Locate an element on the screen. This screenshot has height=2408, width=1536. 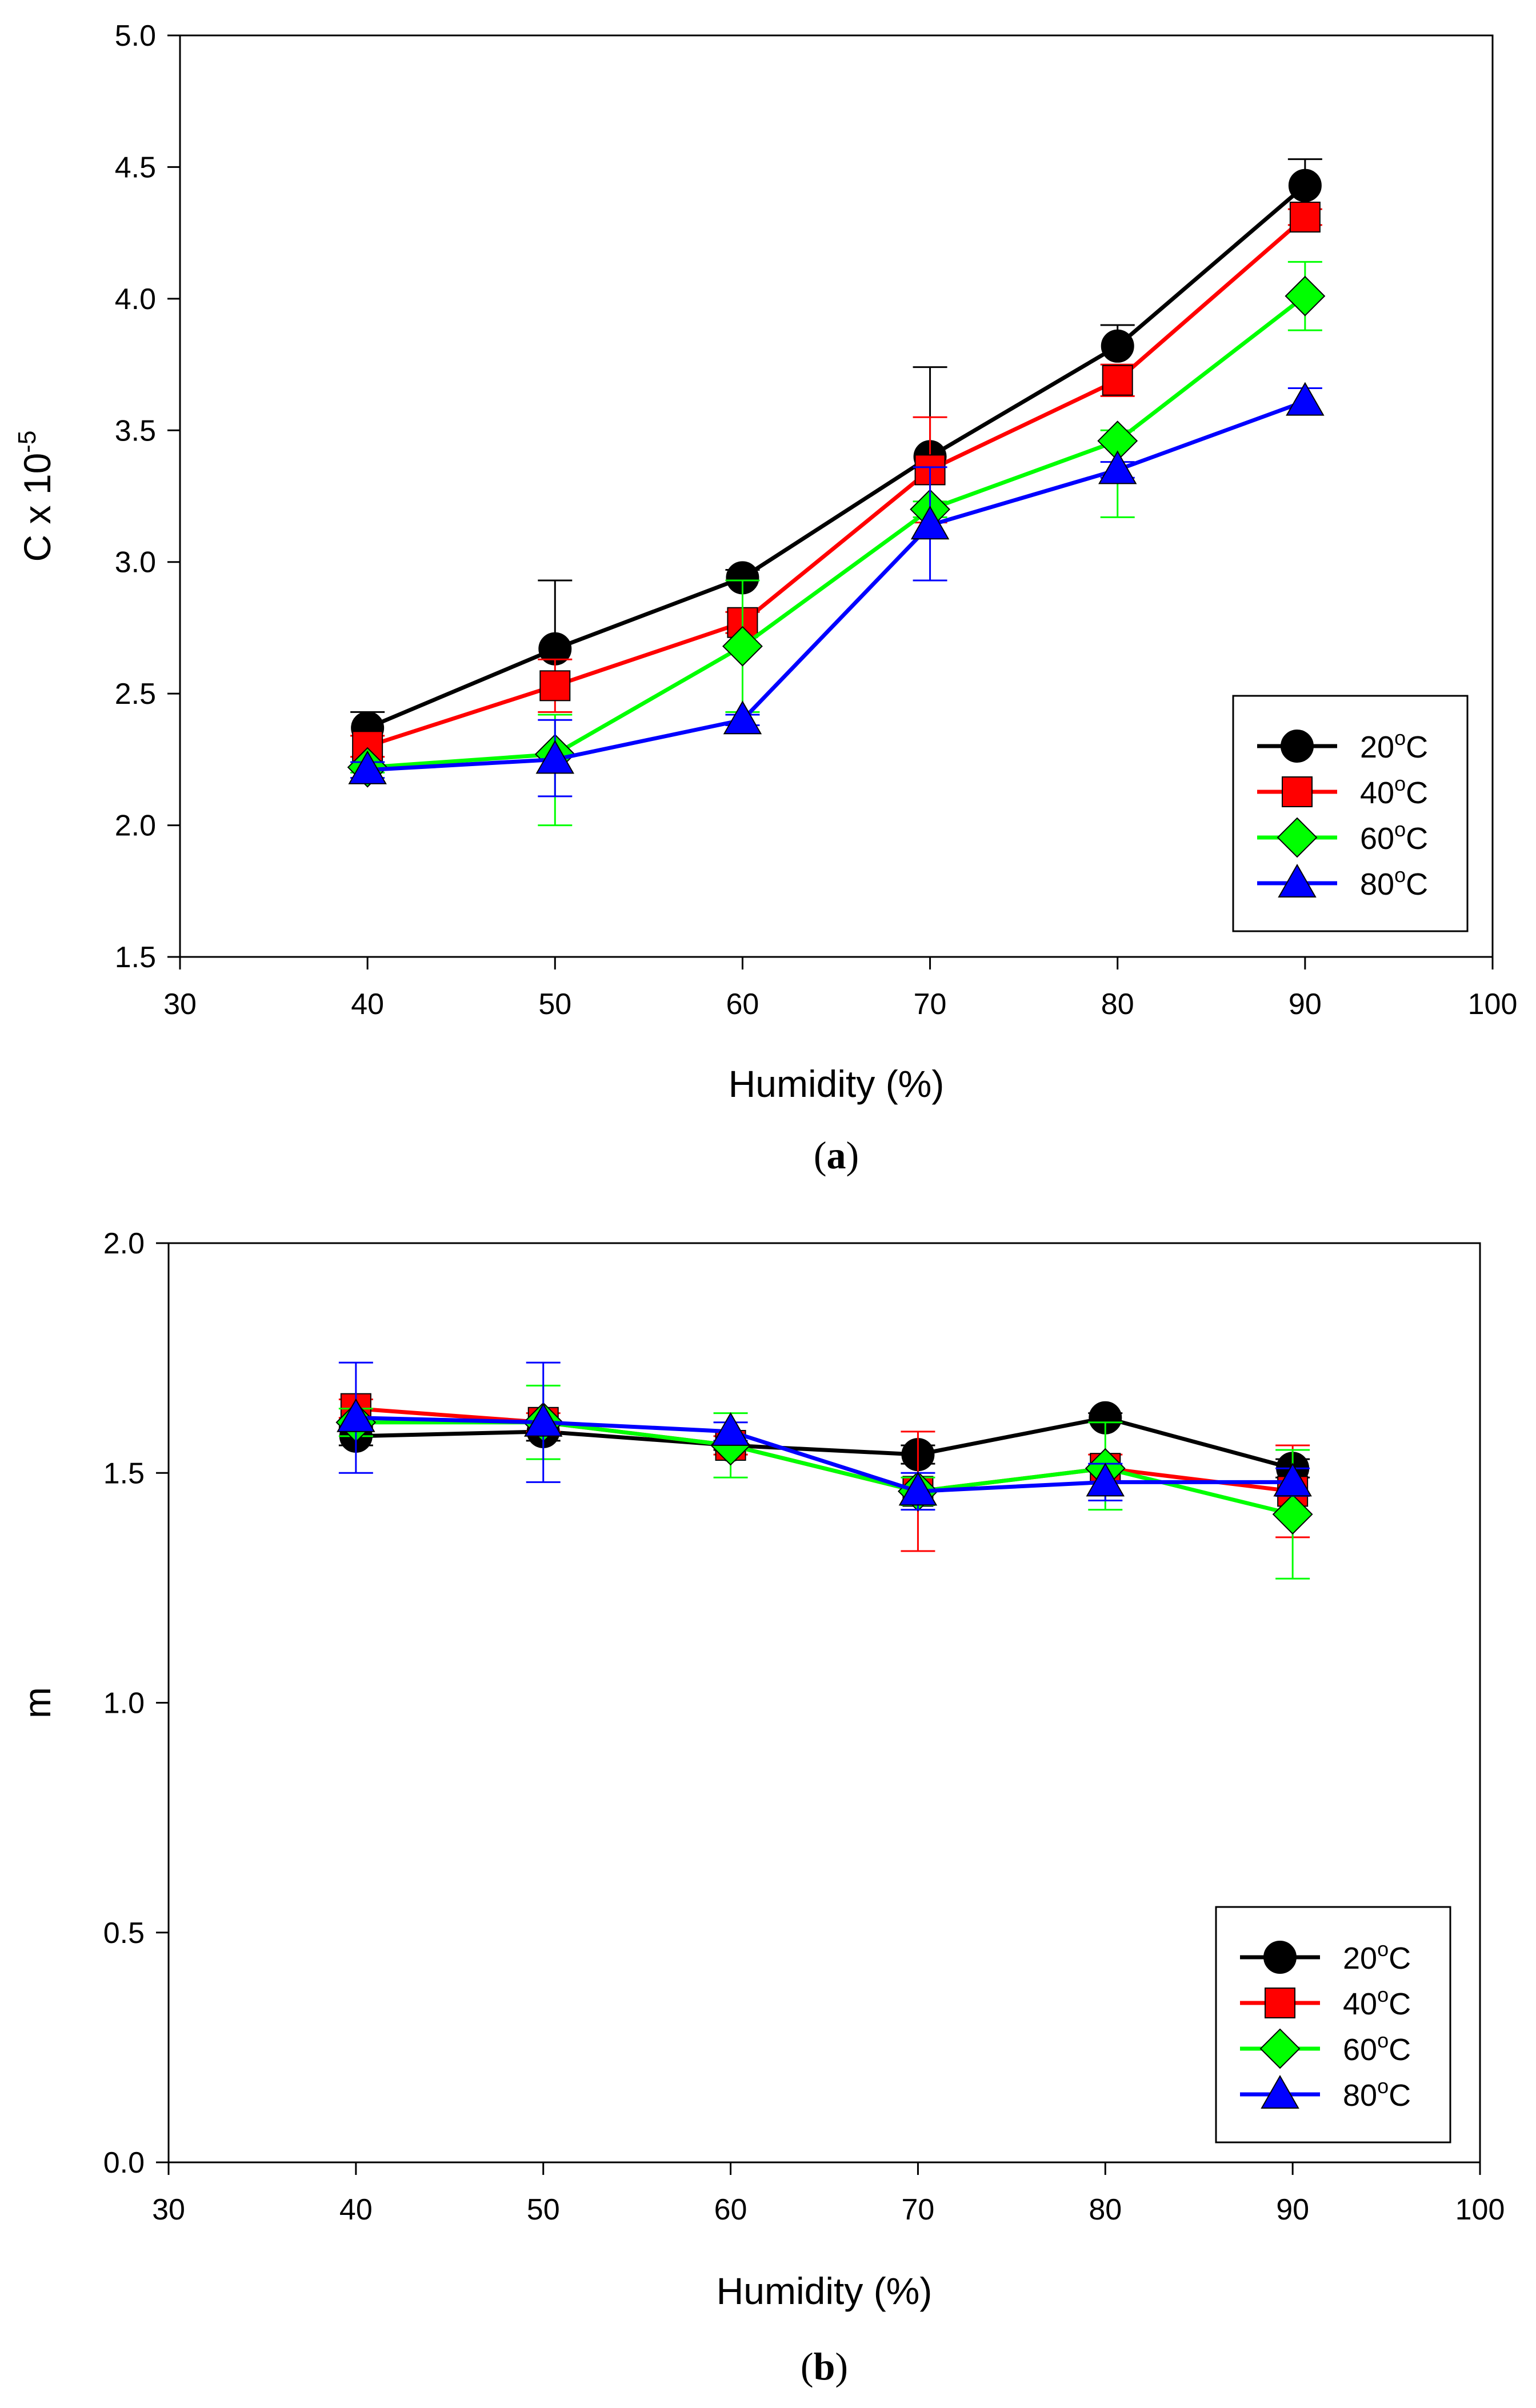
legend-label-value: 80 is located at coordinates (1360, 2095).